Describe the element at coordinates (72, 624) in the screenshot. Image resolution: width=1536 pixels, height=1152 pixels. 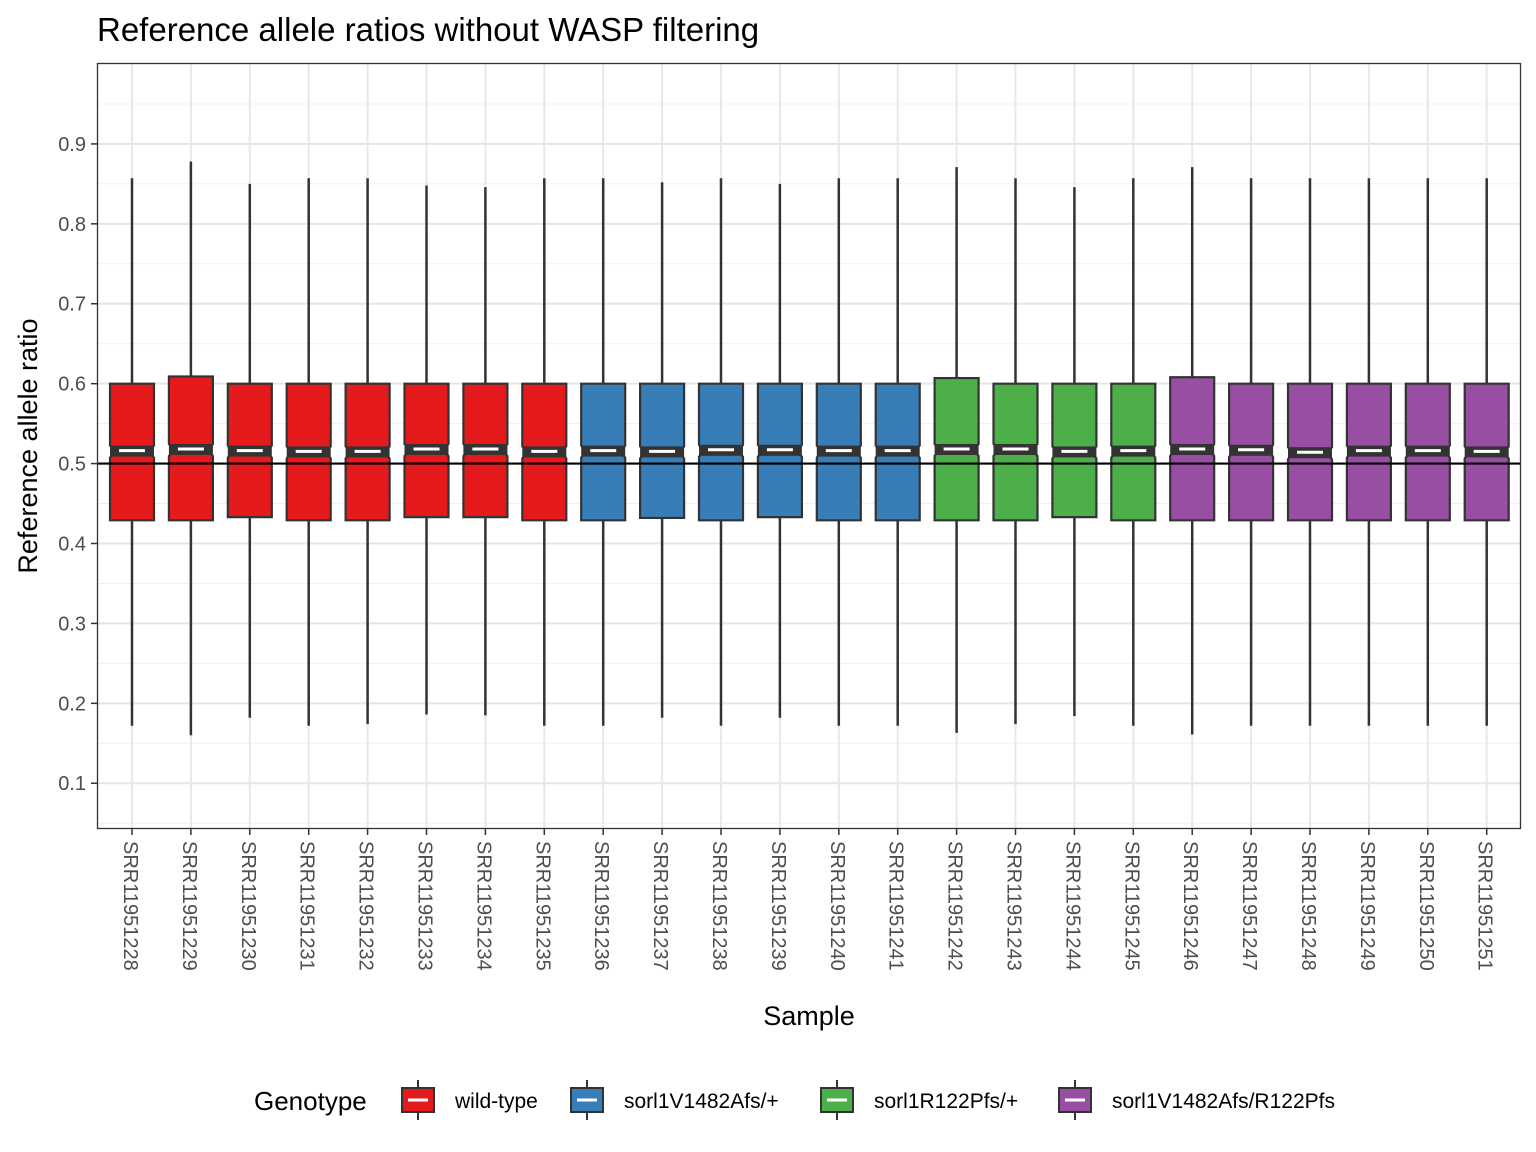
I see `y-tick-label: 0.3` at that location.